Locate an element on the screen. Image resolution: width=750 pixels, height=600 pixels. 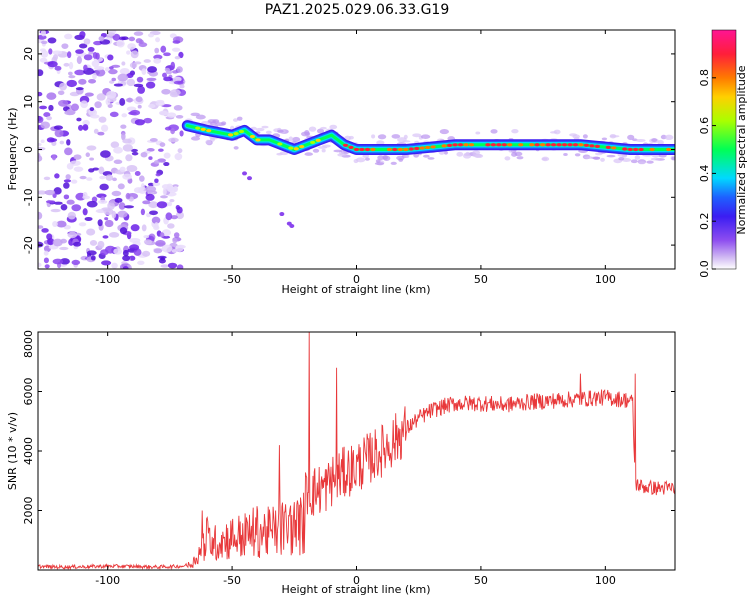
colorbar-tick-label: 0.2 is located at coordinates (704, 221).